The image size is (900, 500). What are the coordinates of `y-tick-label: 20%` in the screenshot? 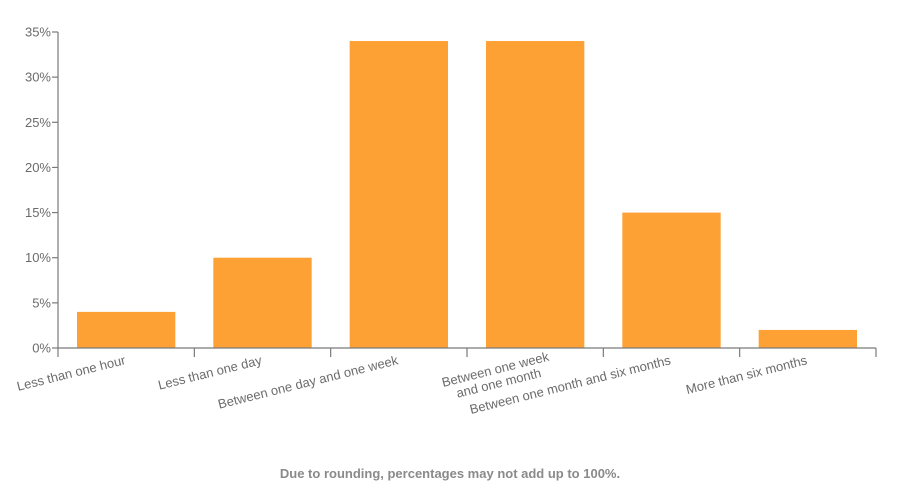 It's located at (38, 167).